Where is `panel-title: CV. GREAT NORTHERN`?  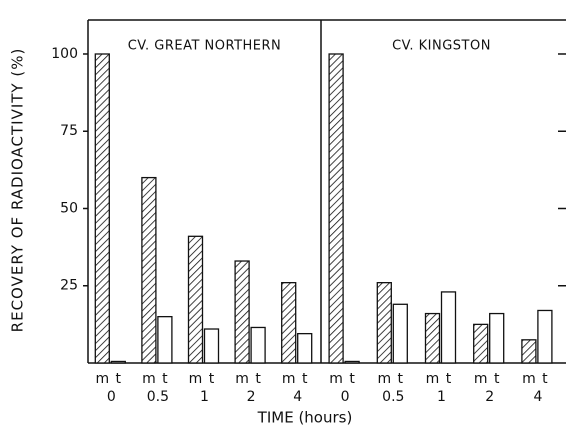
panel-title: CV. GREAT NORTHERN is located at coordinates (205, 46).